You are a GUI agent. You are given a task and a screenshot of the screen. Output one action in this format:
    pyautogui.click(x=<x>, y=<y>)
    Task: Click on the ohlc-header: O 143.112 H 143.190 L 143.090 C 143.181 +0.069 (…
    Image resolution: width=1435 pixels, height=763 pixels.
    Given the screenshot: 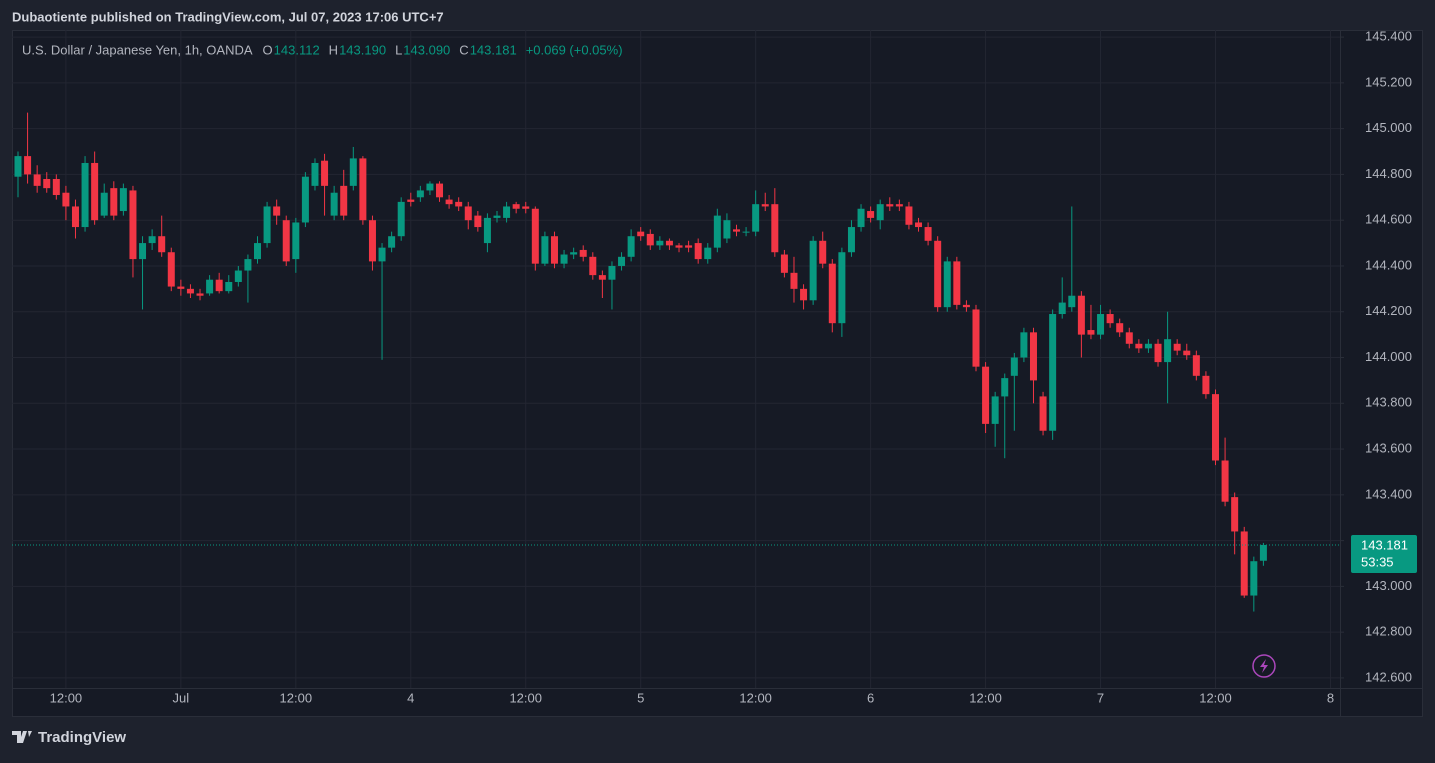 What is the action you would take?
    pyautogui.click(x=443, y=49)
    